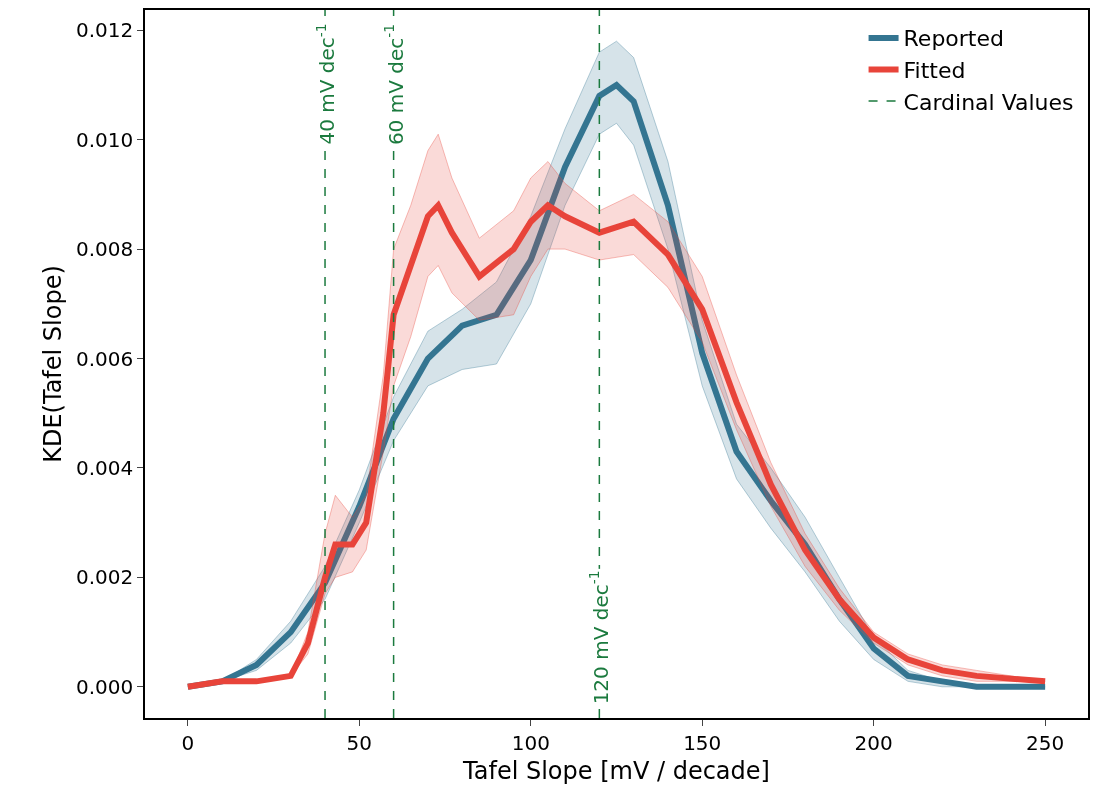 The width and height of the screenshot is (1093, 801). Describe the element at coordinates (52, 364) in the screenshot. I see `y-axis-title: KDE(Tafel Slope)` at that location.